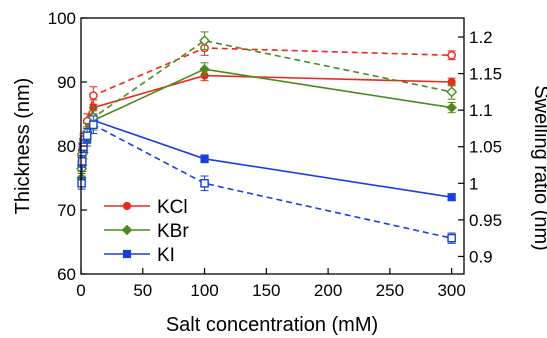  What do you see at coordinates (272, 325) in the screenshot?
I see `x-axis-title: Salt concentration (mM)` at bounding box center [272, 325].